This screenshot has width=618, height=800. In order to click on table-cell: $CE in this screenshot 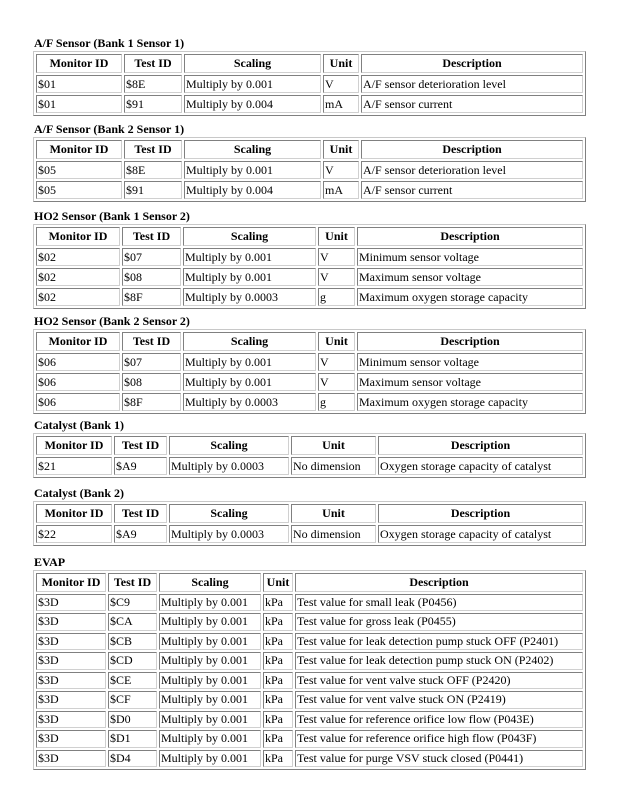, I will do `click(132, 680)`.